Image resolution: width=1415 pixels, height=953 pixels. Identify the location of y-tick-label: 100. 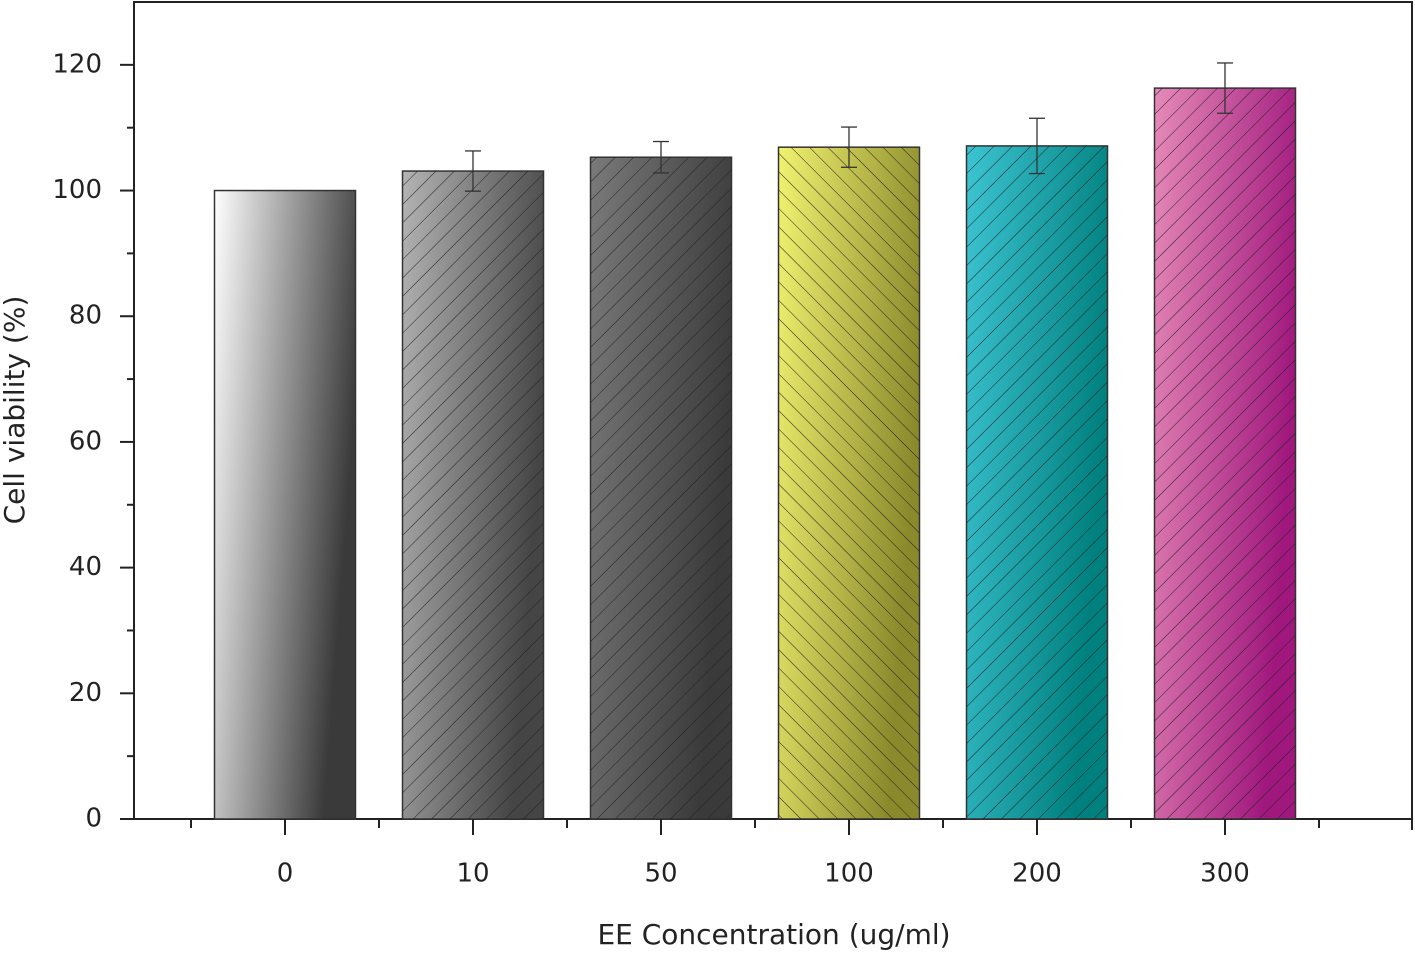
(77, 190).